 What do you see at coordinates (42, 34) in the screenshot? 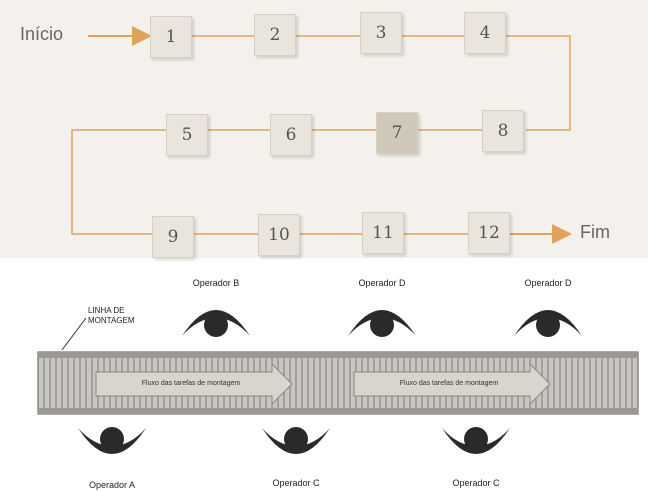
I see `start-label: Início` at bounding box center [42, 34].